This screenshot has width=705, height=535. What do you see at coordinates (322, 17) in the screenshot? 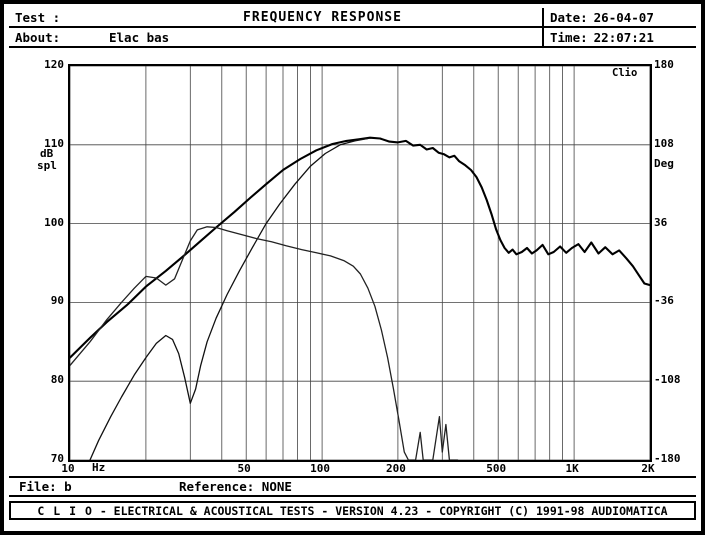
I see `page-title: FREQUENCY RESPONSE` at bounding box center [322, 17].